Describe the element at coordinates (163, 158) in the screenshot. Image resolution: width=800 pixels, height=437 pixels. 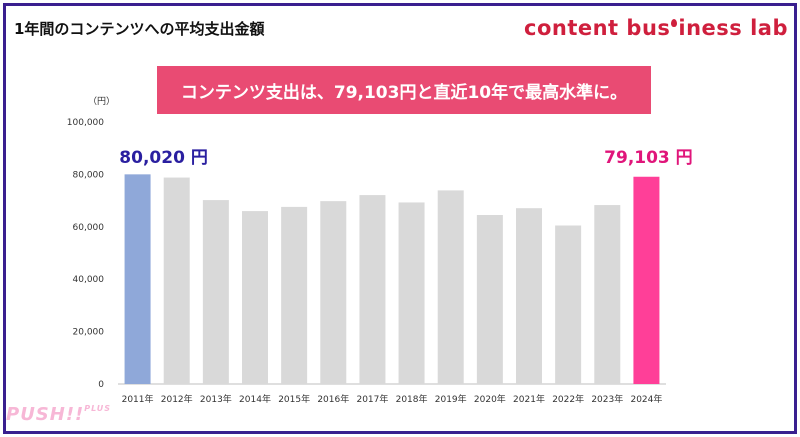
I see `data-label: 80,020 円` at that location.